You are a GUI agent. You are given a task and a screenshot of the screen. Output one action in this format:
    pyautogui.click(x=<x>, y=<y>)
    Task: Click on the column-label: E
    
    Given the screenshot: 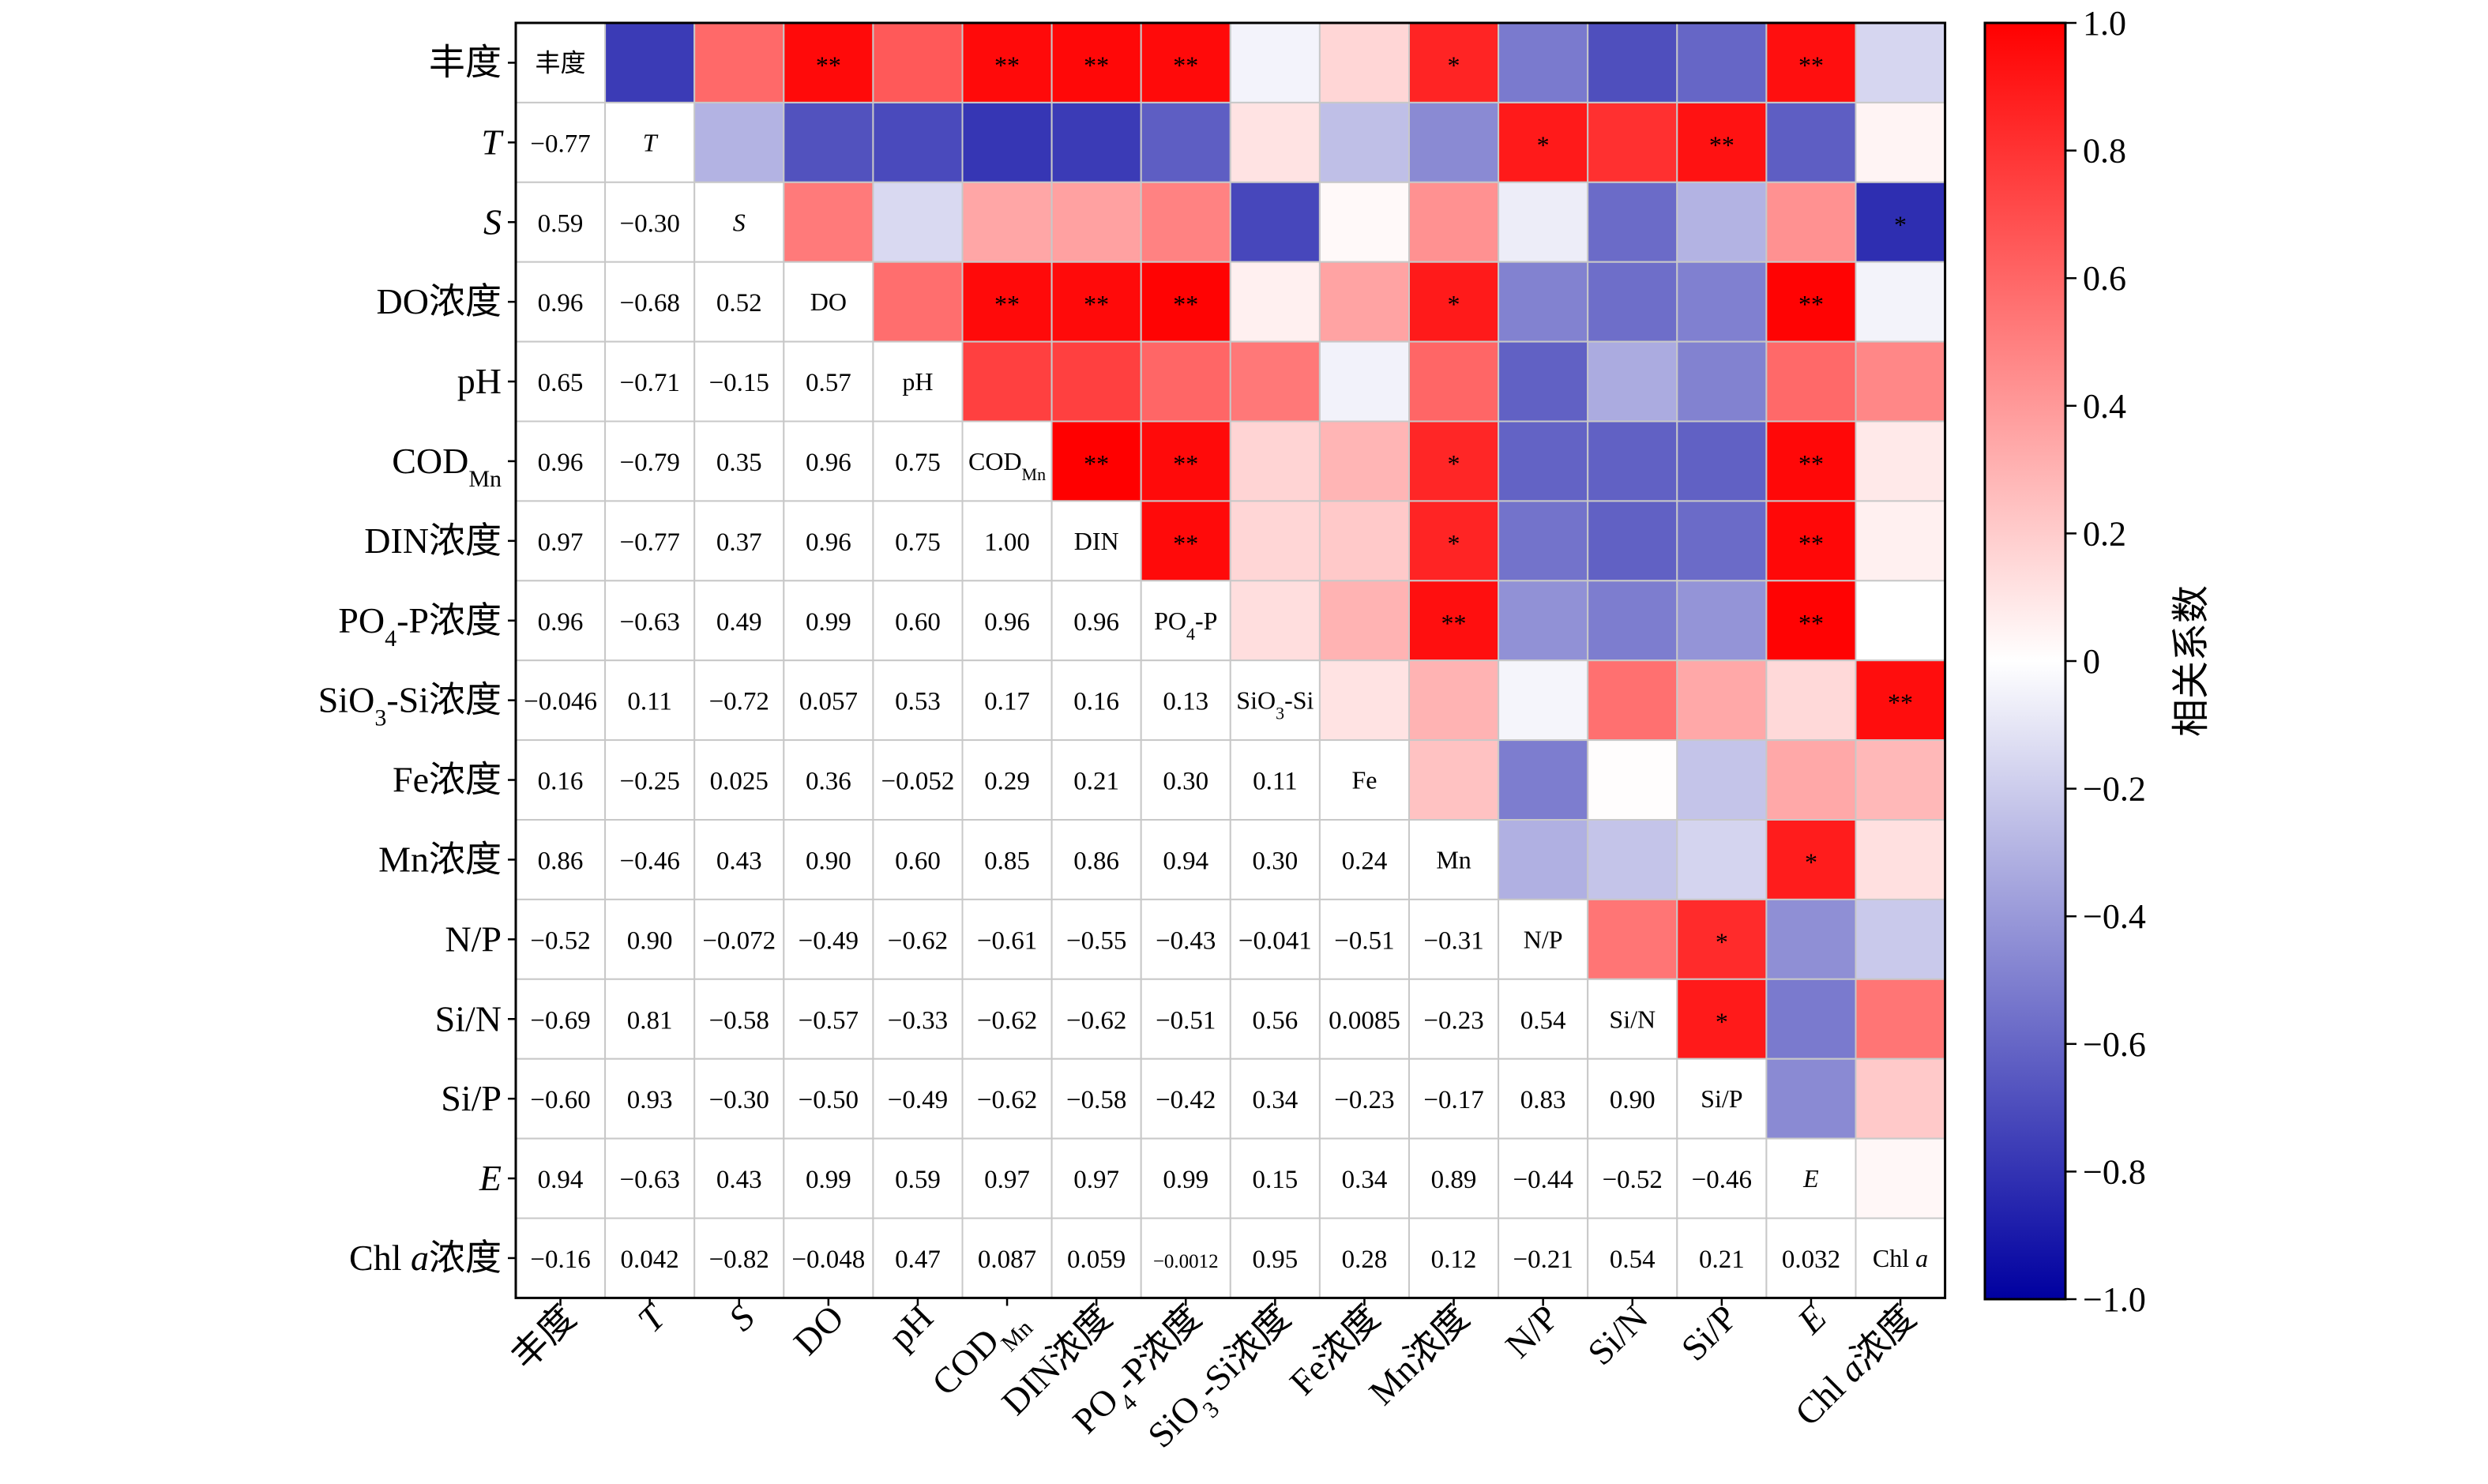 What is the action you would take?
    pyautogui.click(x=1811, y=1319)
    